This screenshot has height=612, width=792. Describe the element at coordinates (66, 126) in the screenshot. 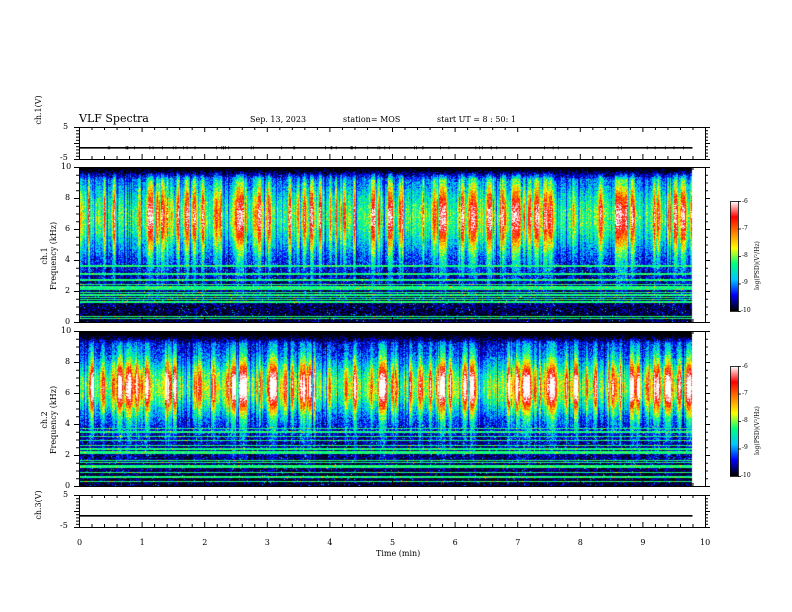

I see `ch1-volt-tick-top: 5` at that location.